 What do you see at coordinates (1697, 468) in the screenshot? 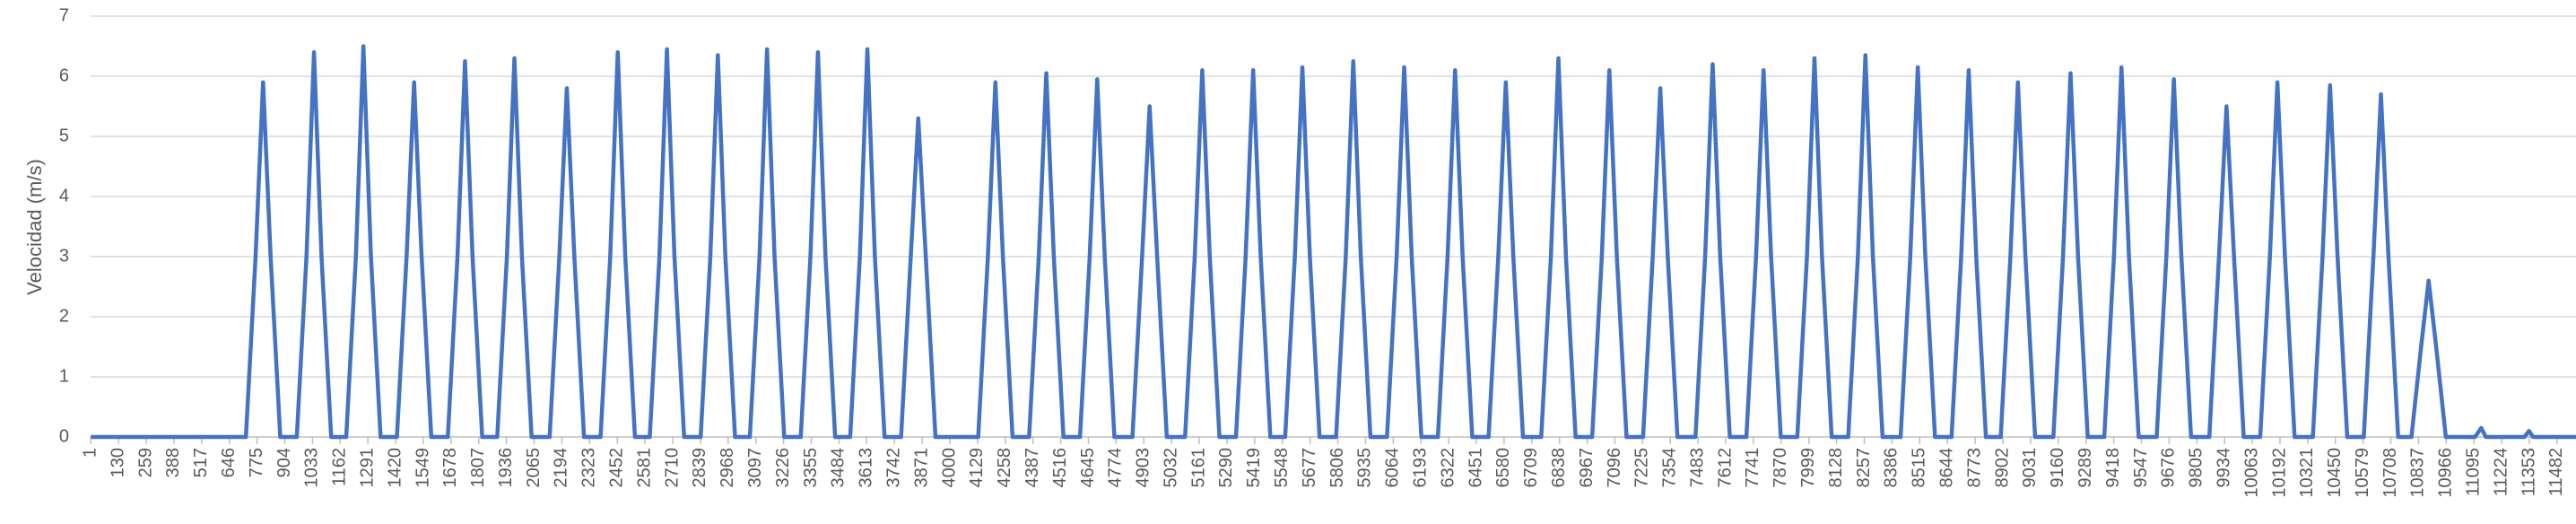
I see `x-tick-label: 7483` at bounding box center [1697, 468].